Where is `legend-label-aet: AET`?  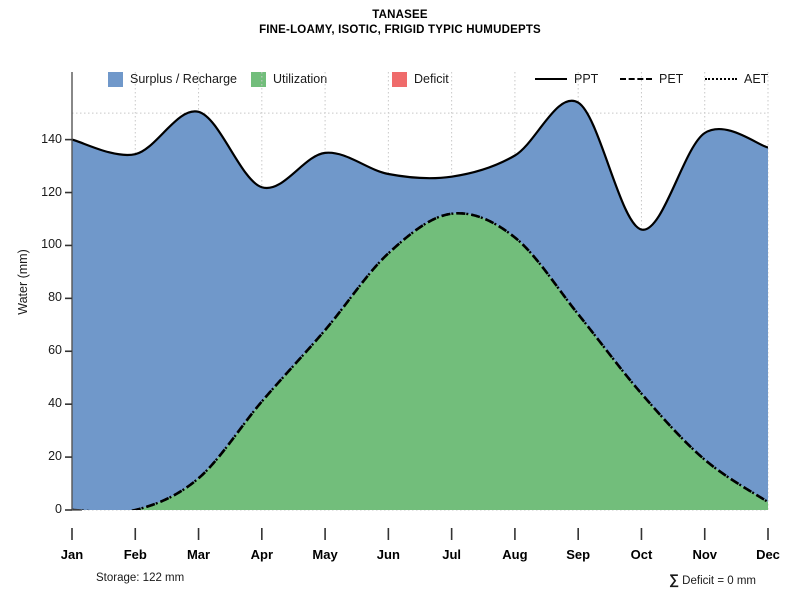 legend-label-aet: AET is located at coordinates (756, 79).